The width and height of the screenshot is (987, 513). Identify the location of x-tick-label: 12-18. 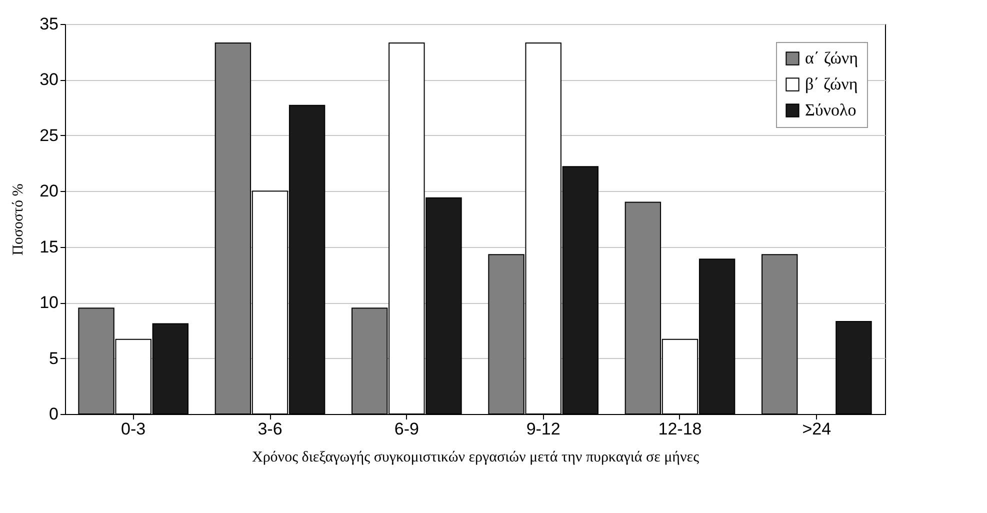
(680, 429).